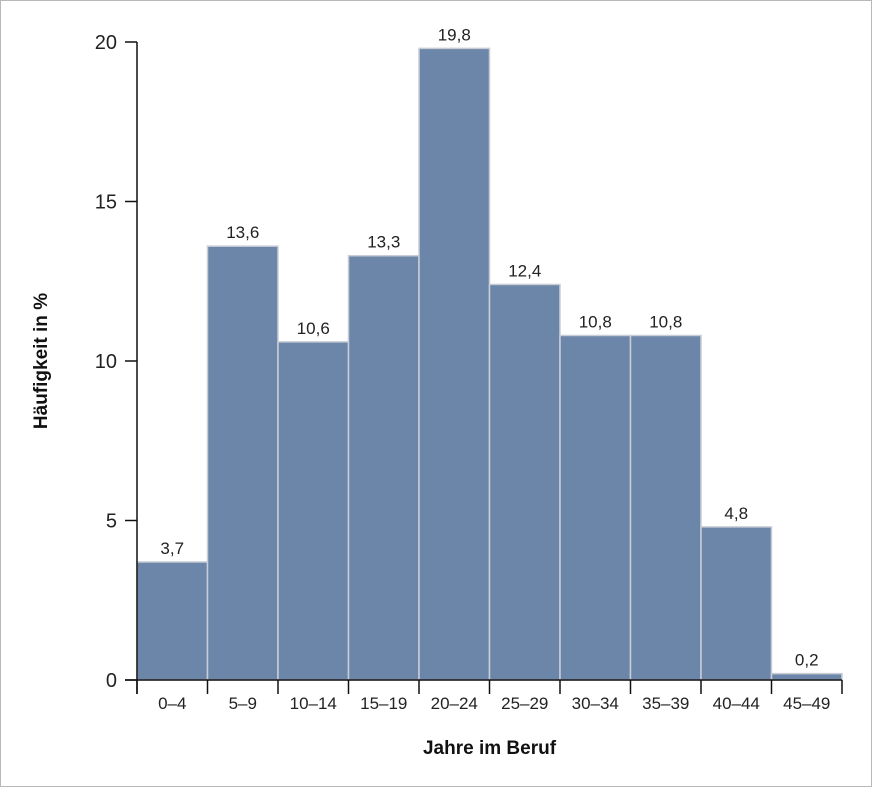  I want to click on y-axis-title: Häufigkeit in %, so click(41, 361).